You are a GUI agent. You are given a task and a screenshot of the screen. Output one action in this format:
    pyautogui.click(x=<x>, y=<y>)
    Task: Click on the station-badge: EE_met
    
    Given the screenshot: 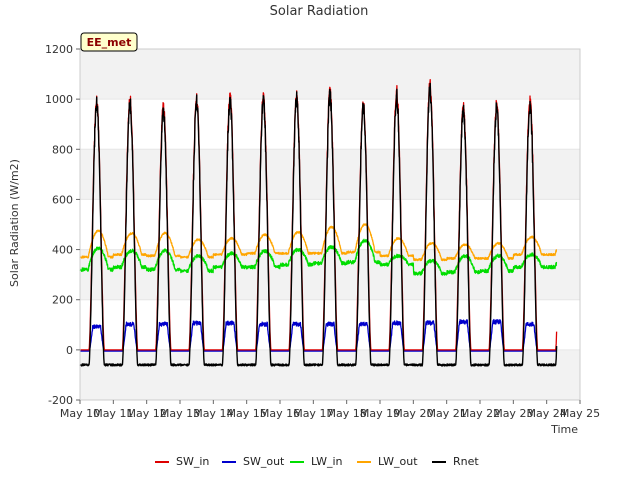 What is the action you would take?
    pyautogui.click(x=109, y=42)
    